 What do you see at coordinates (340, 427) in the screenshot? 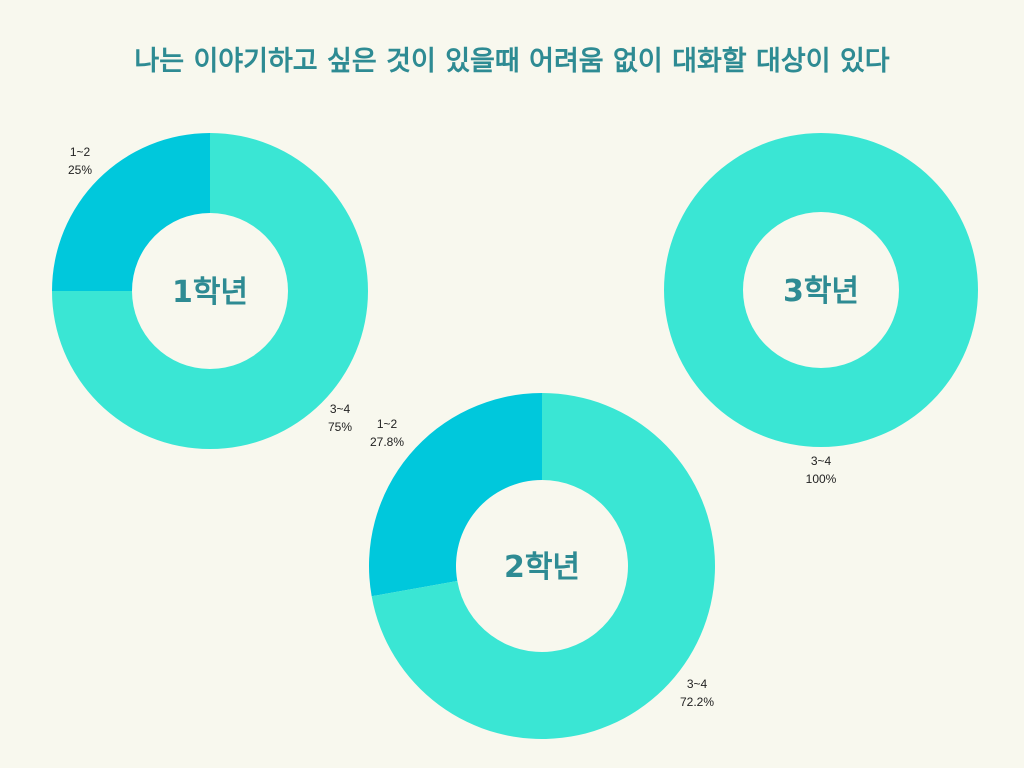
I see `slice-percent-label: 75%` at bounding box center [340, 427].